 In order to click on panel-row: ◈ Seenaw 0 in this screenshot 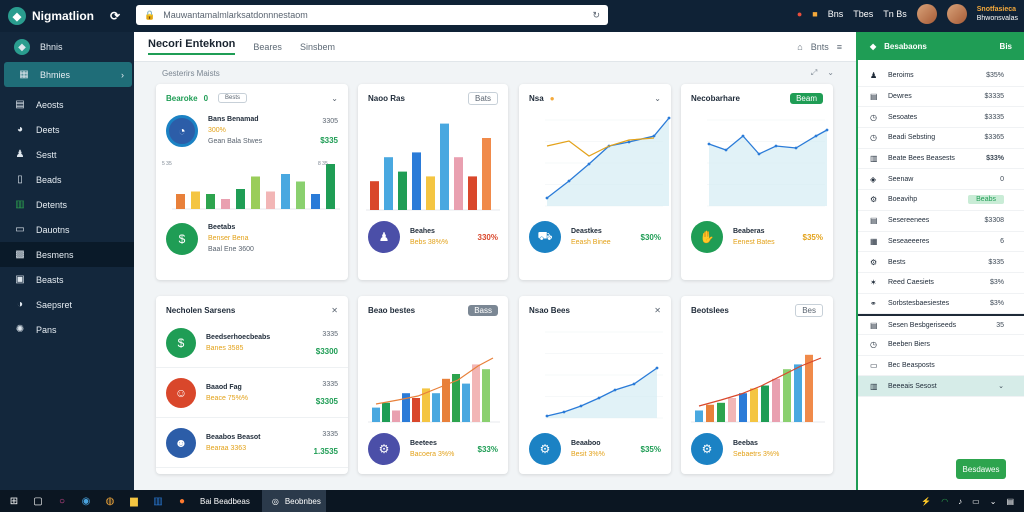, I will do `click(941, 180)`.